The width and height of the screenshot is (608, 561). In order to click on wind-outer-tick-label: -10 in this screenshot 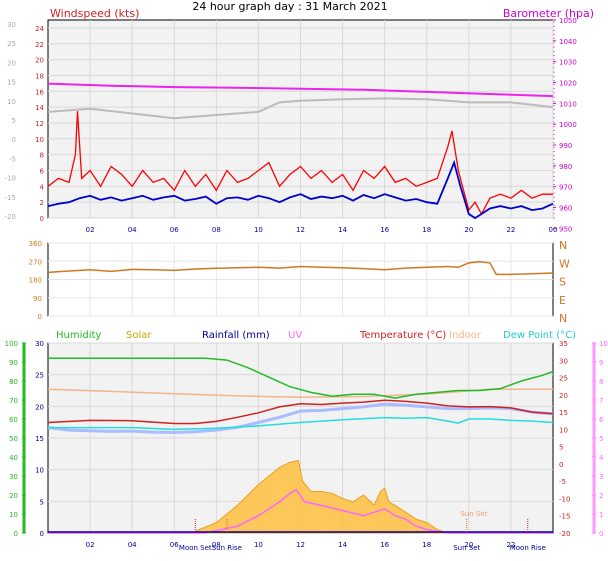, I will do `click(10, 179)`.